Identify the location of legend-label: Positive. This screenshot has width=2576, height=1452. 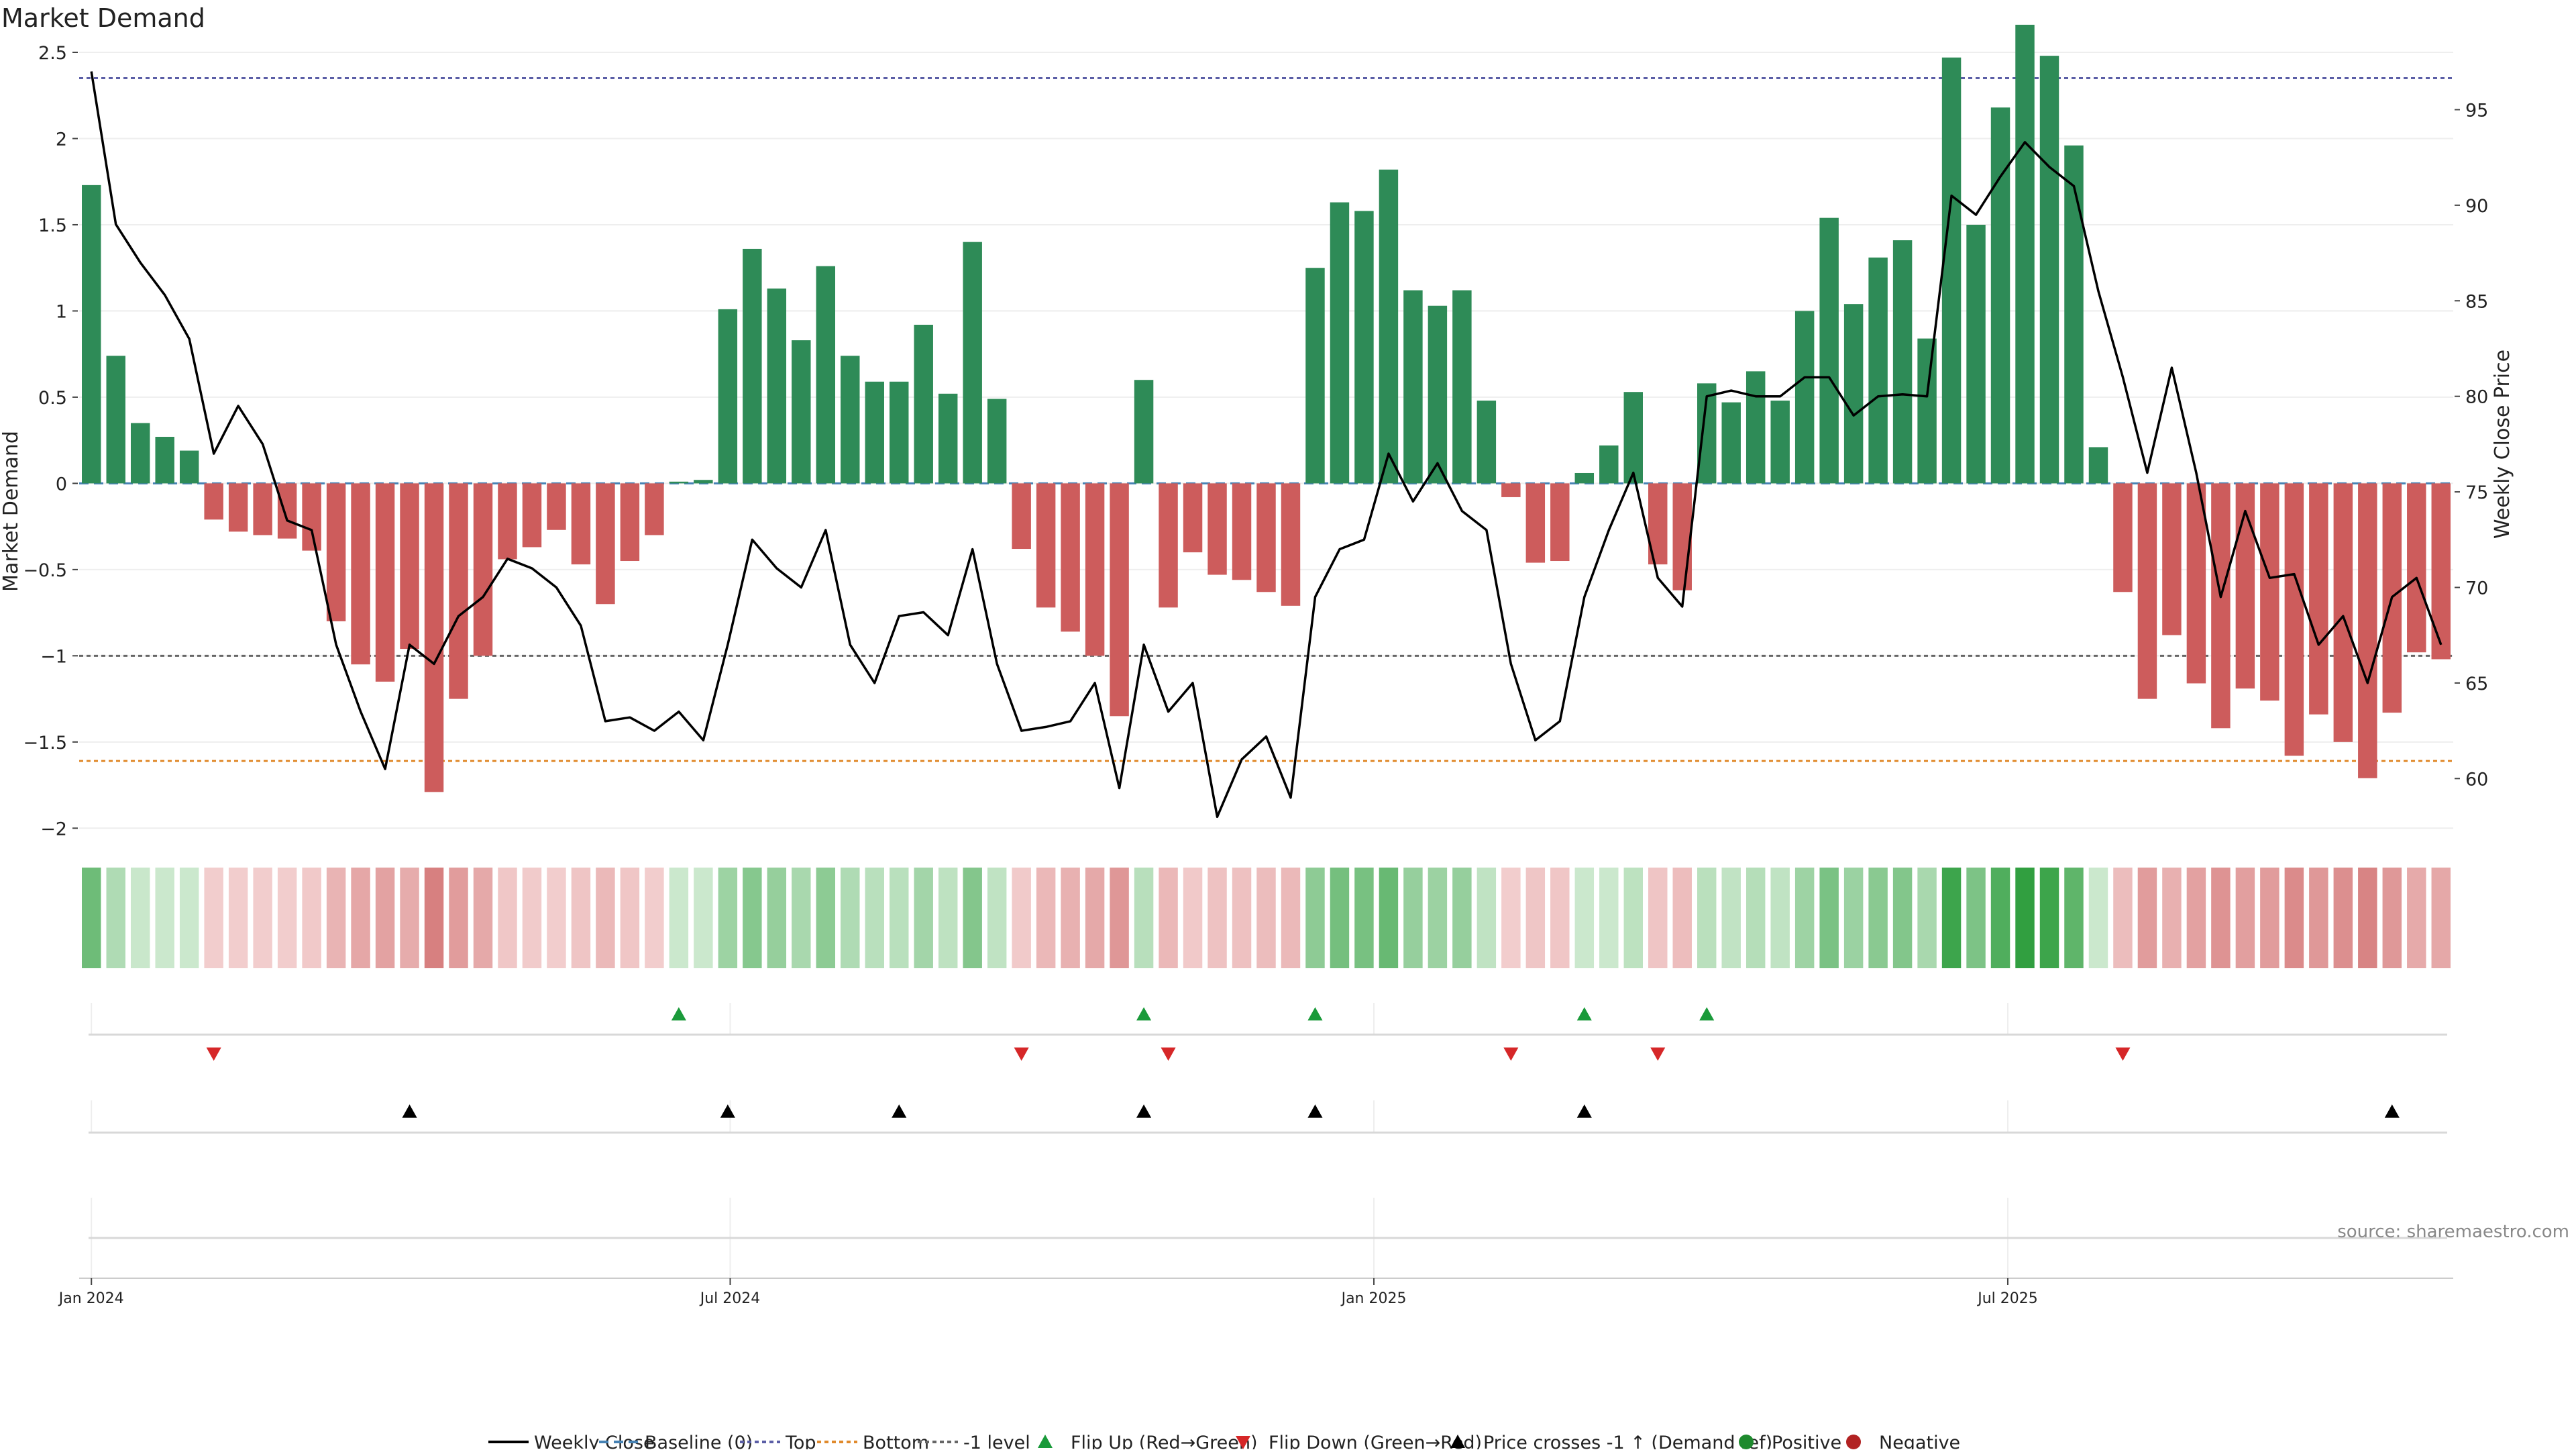
(1806, 1441).